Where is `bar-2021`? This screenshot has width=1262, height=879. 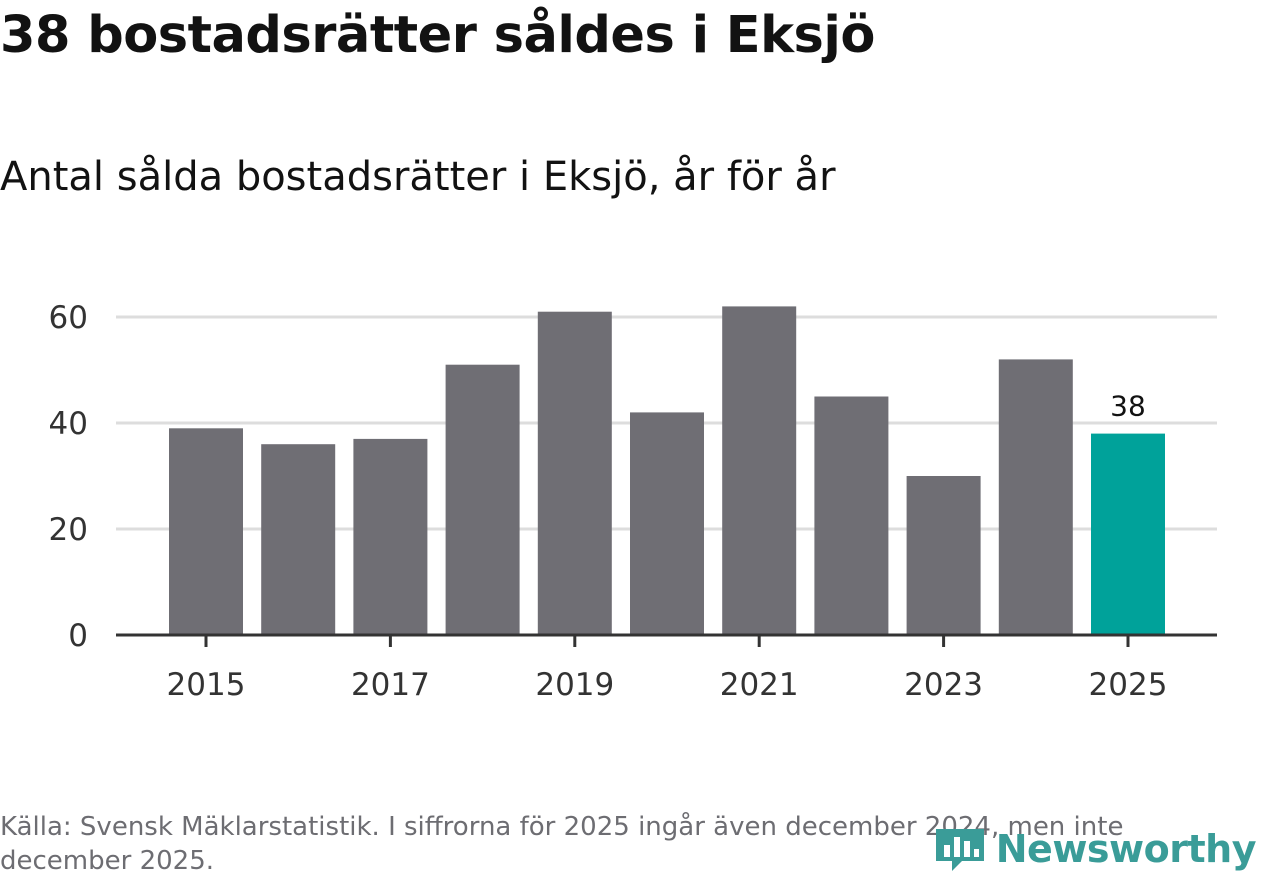 bar-2021 is located at coordinates (759, 470).